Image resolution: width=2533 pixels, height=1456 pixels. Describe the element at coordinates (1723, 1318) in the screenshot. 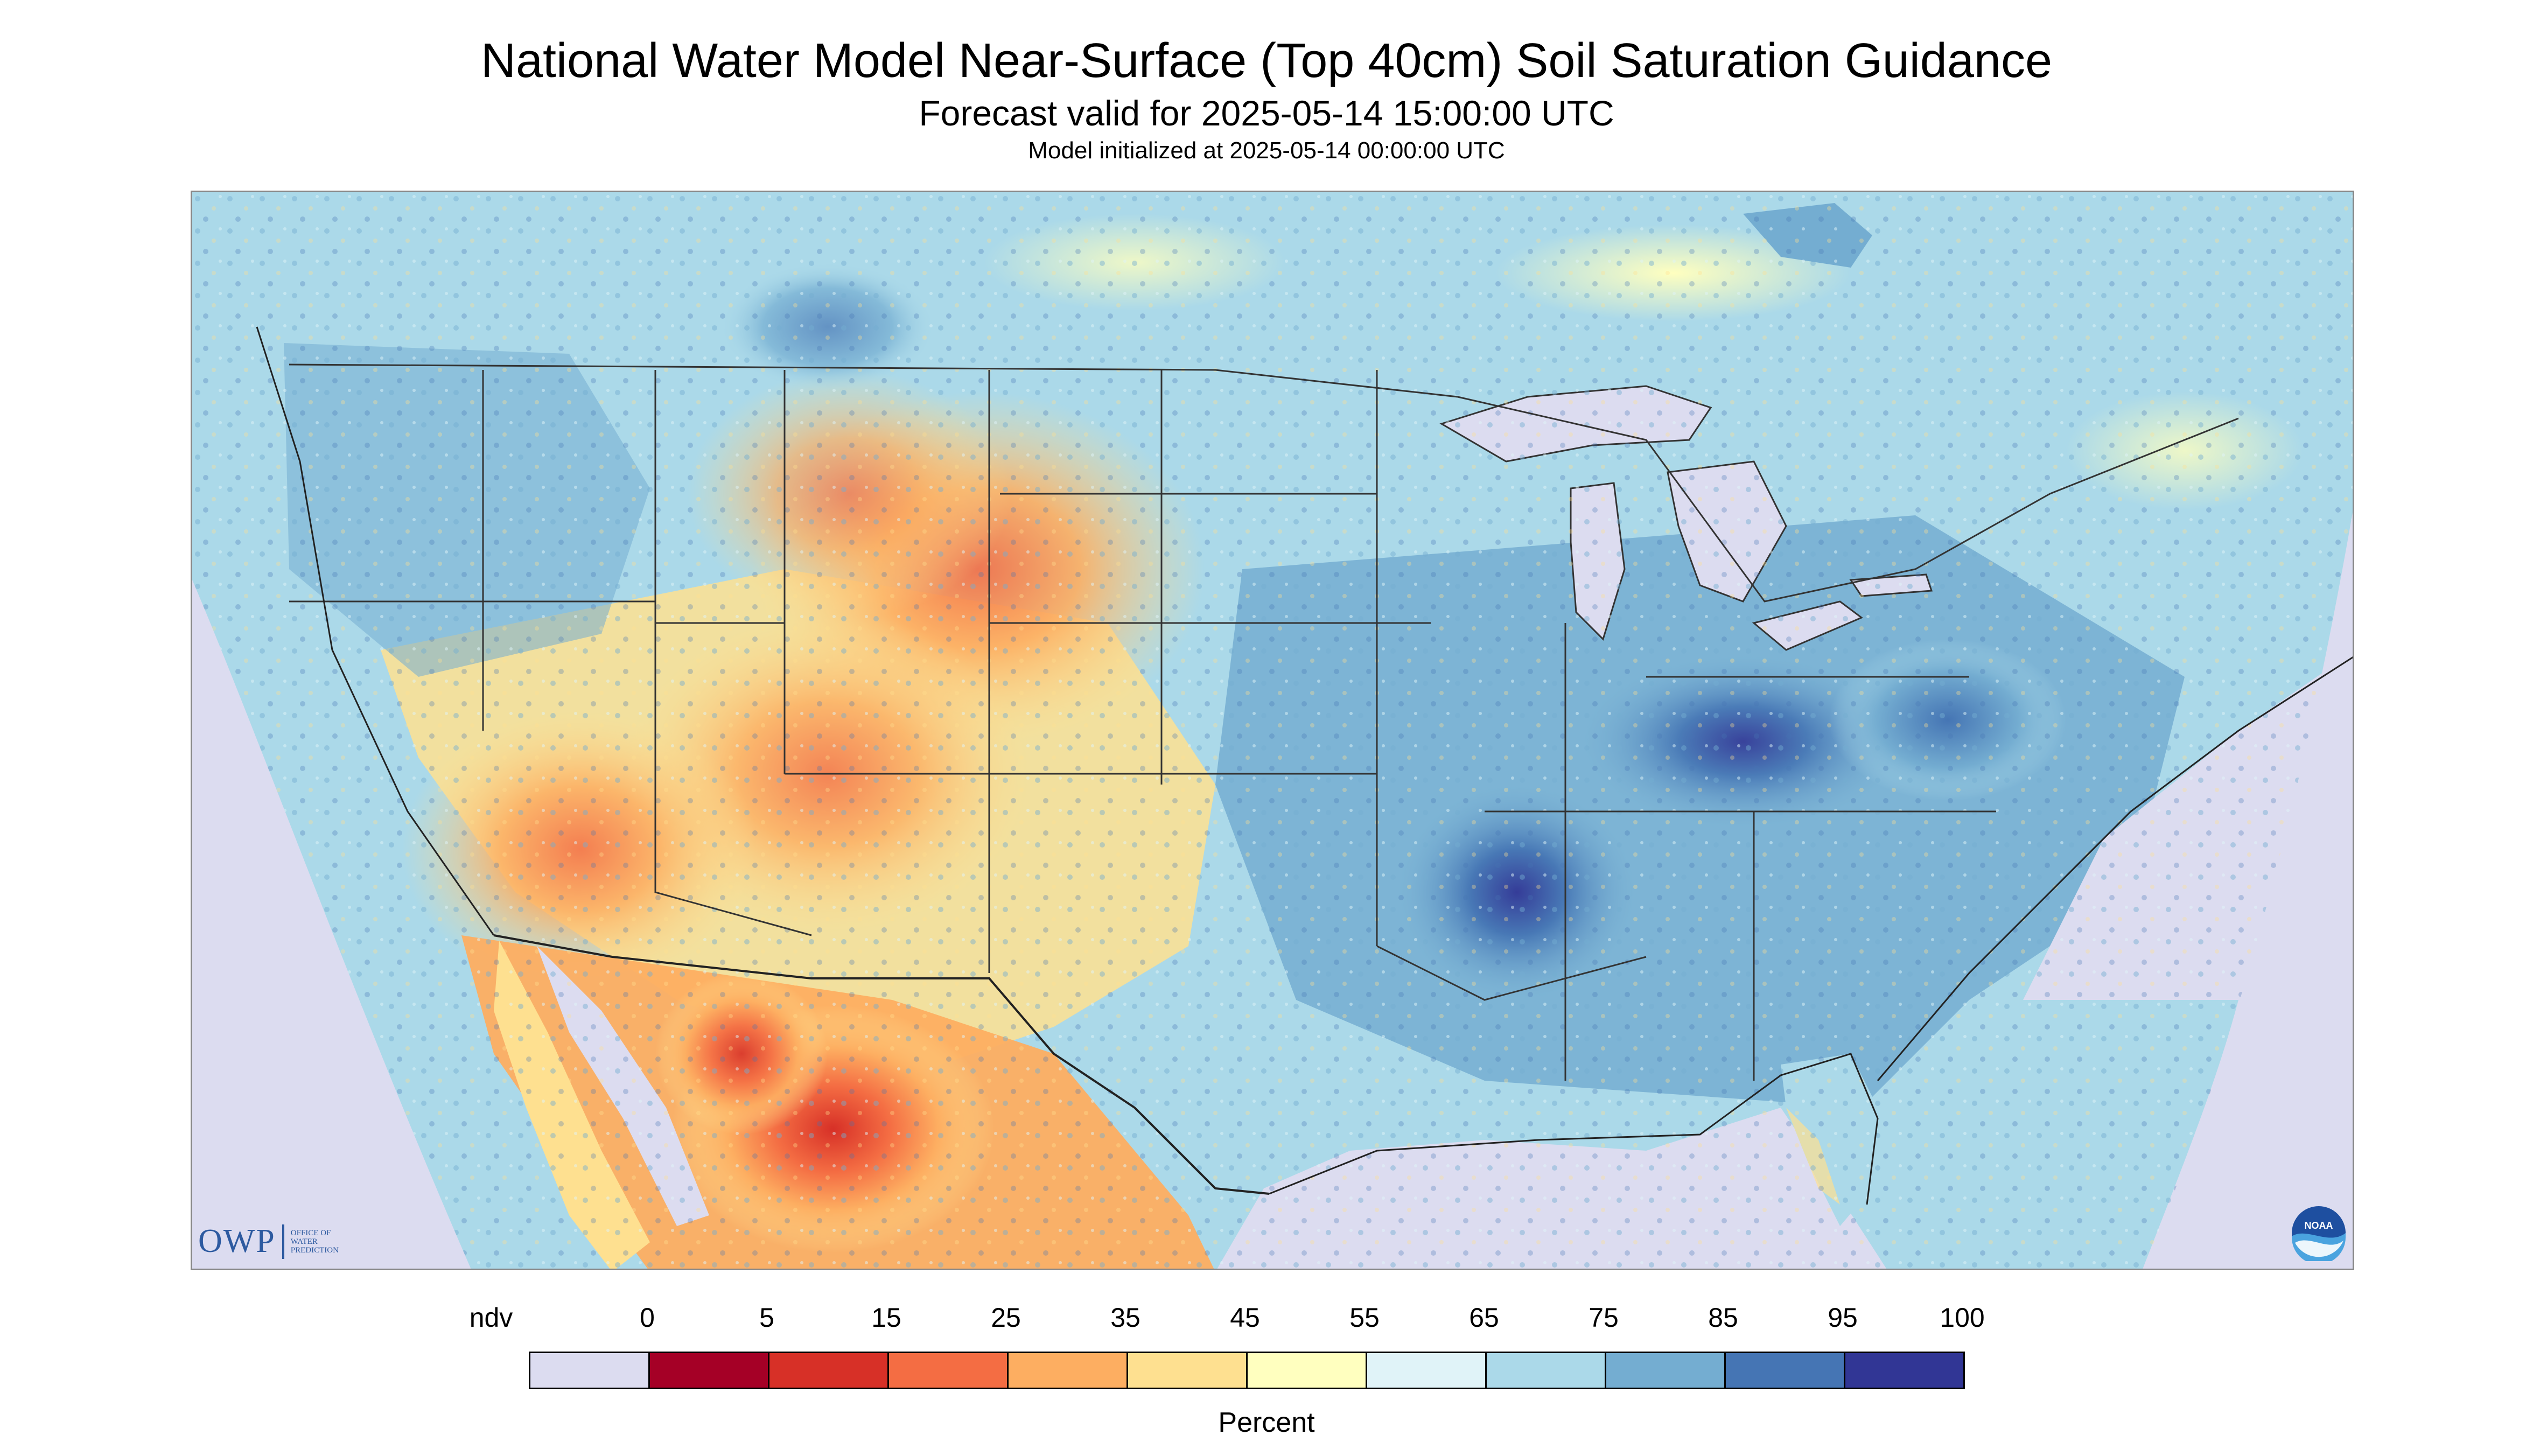

I see `colorbar-tick-label: 85` at that location.